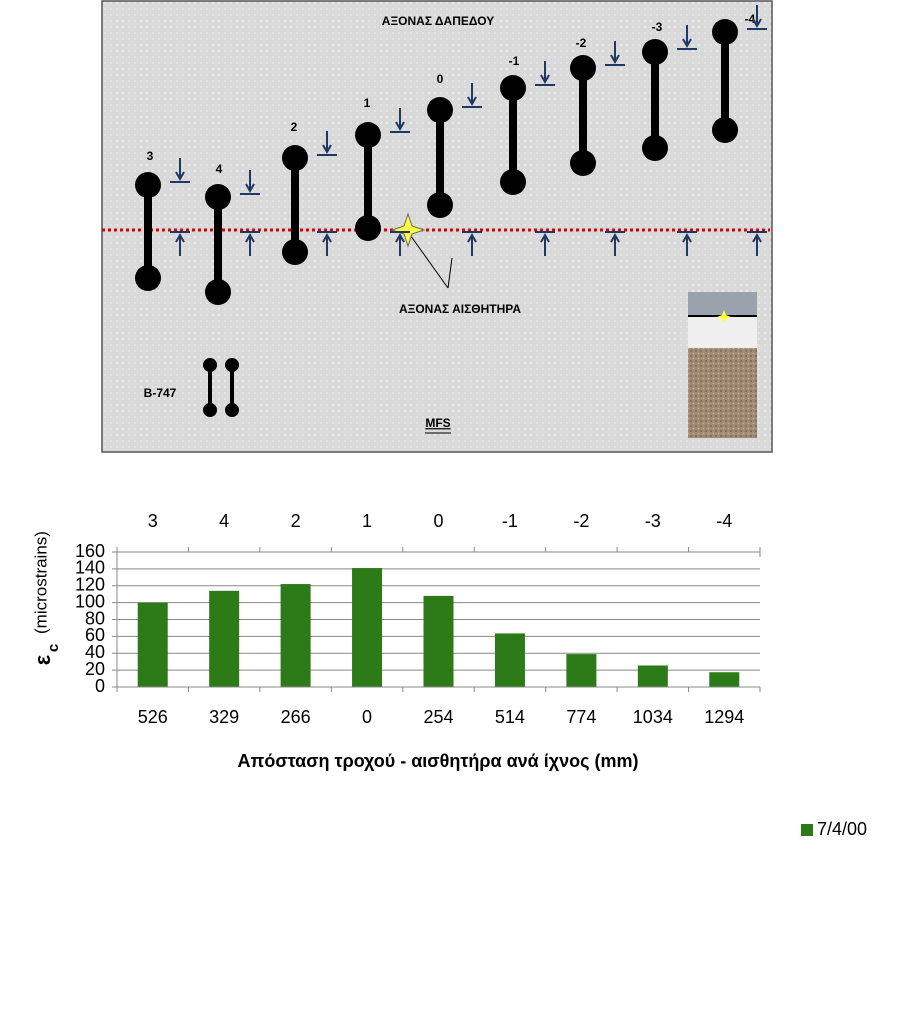 Image resolution: width=900 pixels, height=1030 pixels. I want to click on position-label: 0, so click(440, 79).